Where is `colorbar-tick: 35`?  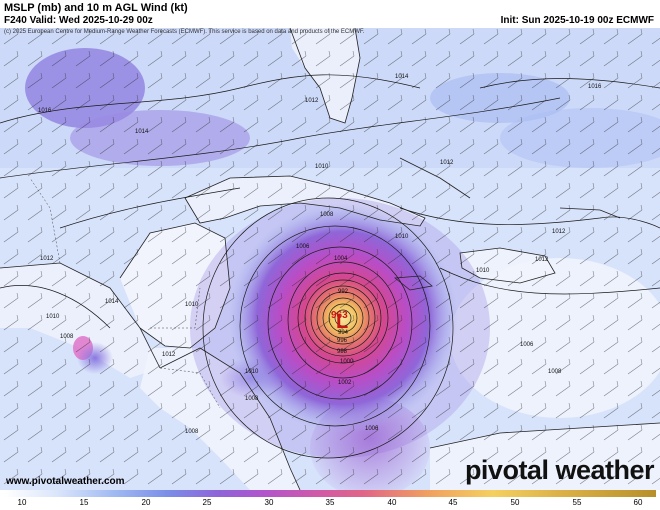 colorbar-tick: 35 is located at coordinates (330, 502).